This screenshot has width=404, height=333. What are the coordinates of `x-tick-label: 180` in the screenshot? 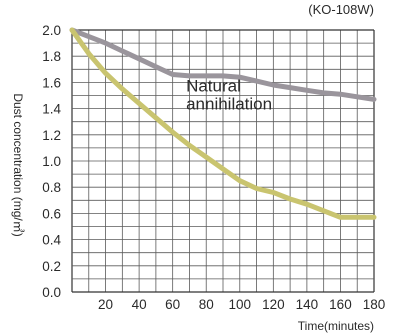 It's located at (374, 304).